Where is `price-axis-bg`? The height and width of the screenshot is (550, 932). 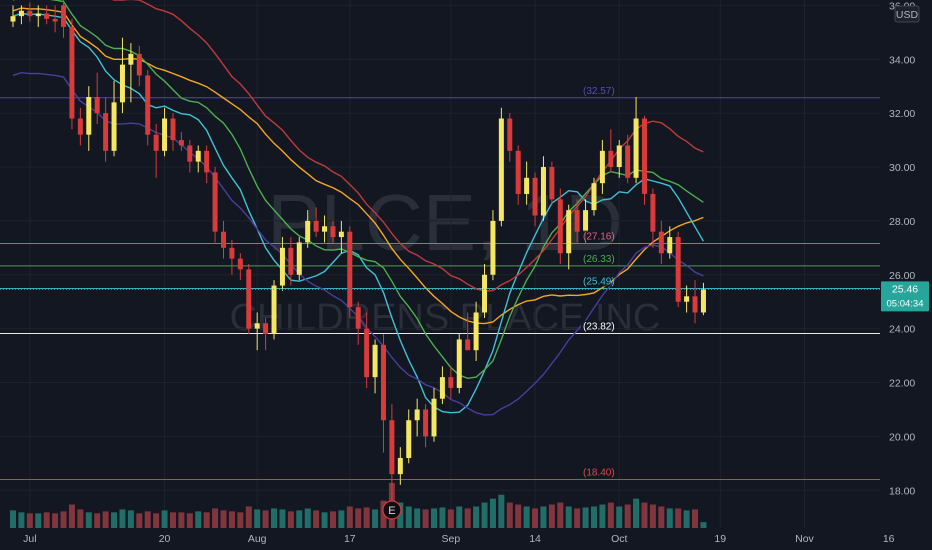
price-axis-bg is located at coordinates (906, 264).